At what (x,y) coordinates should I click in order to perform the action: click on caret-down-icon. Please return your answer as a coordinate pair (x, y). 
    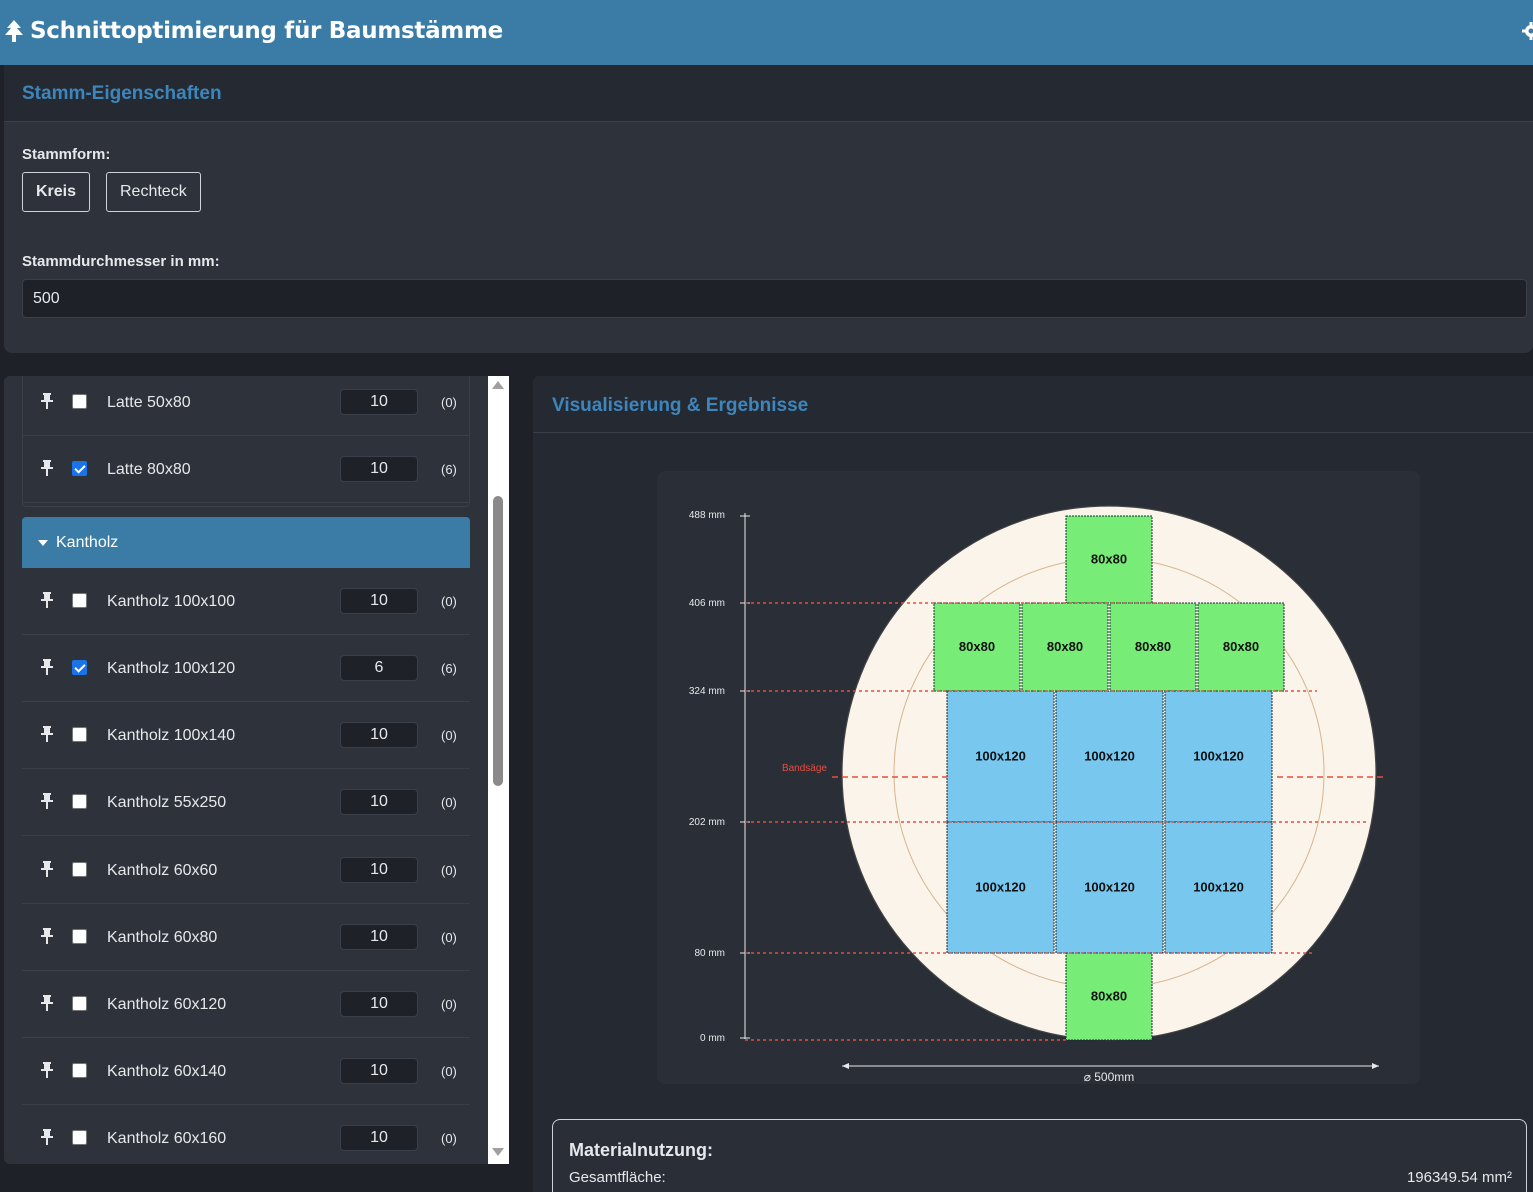
    Looking at the image, I should click on (43, 543).